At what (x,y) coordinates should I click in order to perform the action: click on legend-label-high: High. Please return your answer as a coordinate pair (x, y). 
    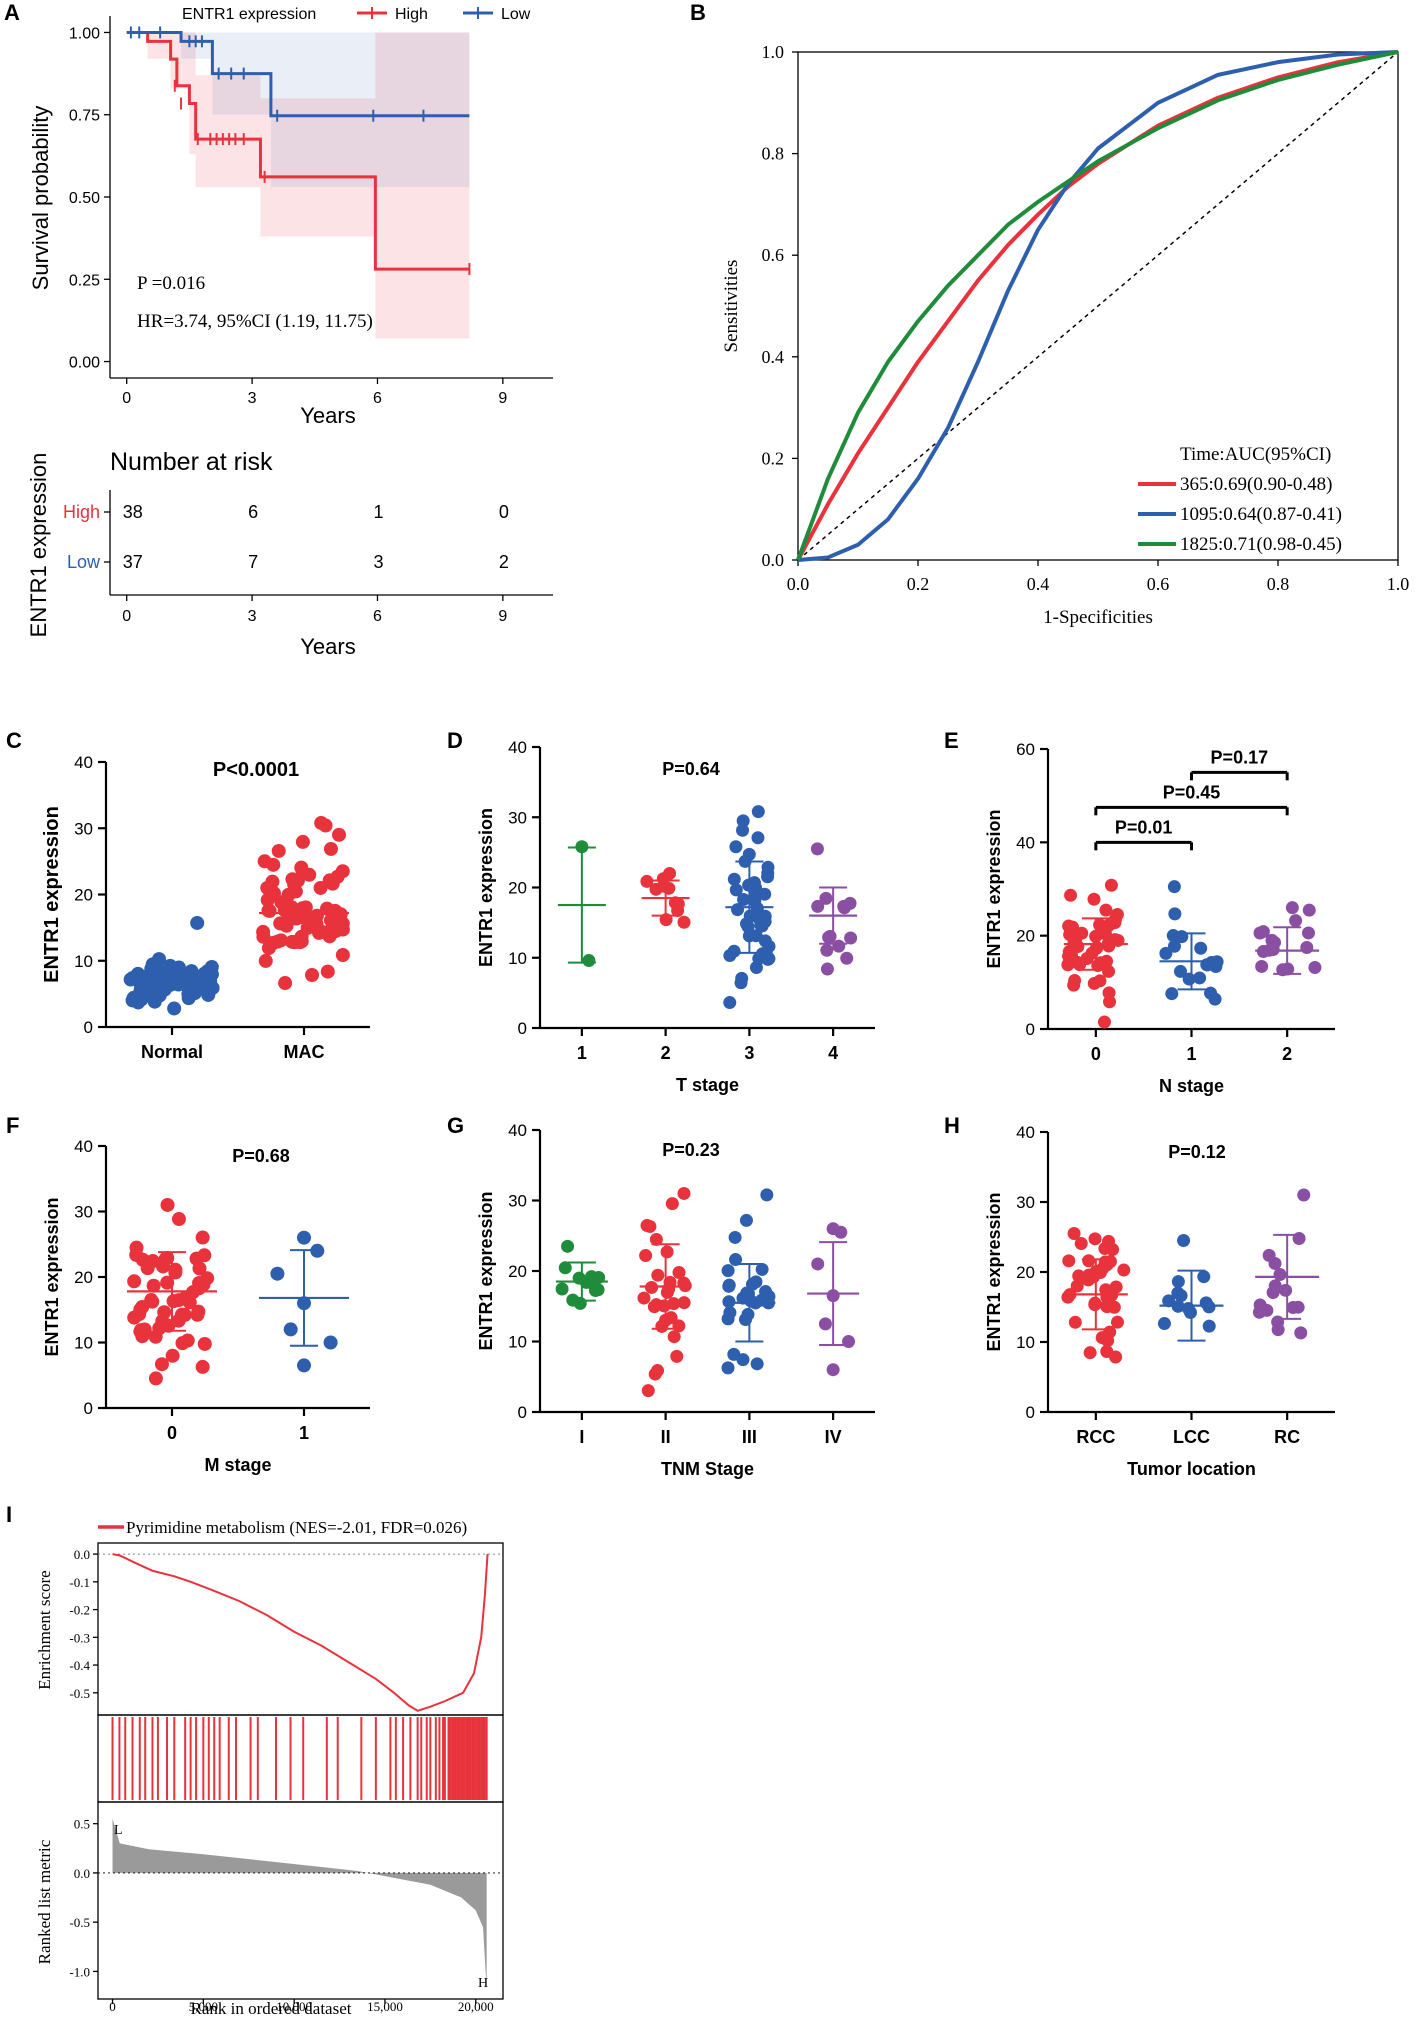
    Looking at the image, I should click on (411, 14).